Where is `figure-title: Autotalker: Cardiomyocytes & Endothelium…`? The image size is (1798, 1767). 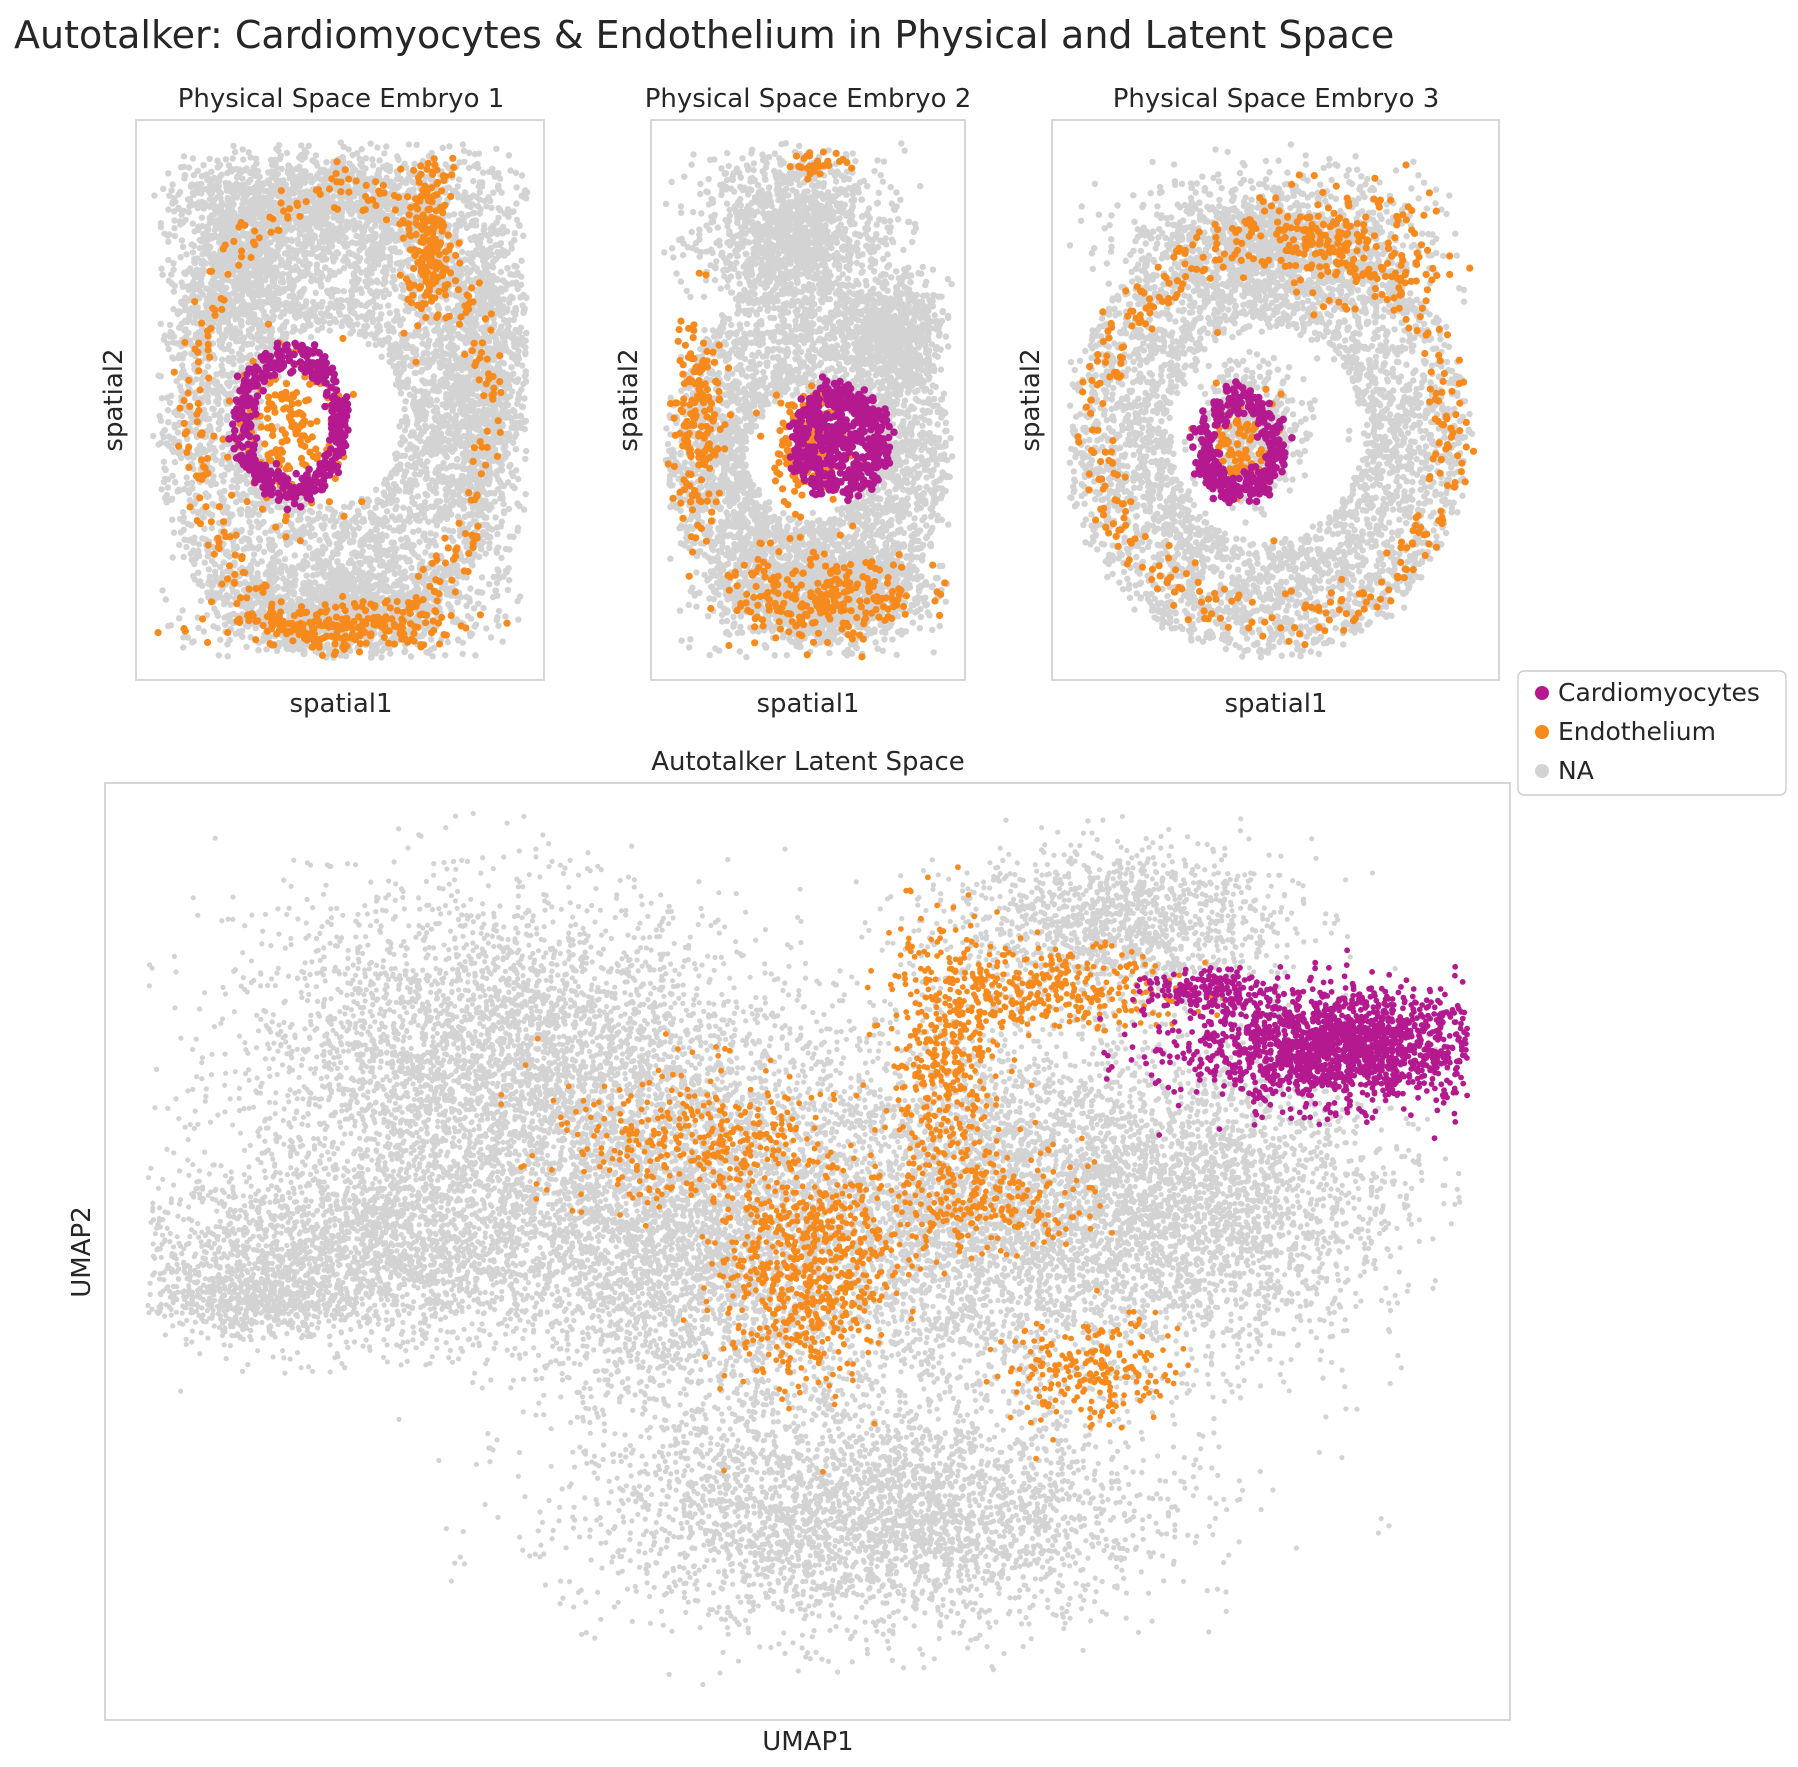
figure-title: Autotalker: Cardiomyocytes & Endothelium… is located at coordinates (704, 35).